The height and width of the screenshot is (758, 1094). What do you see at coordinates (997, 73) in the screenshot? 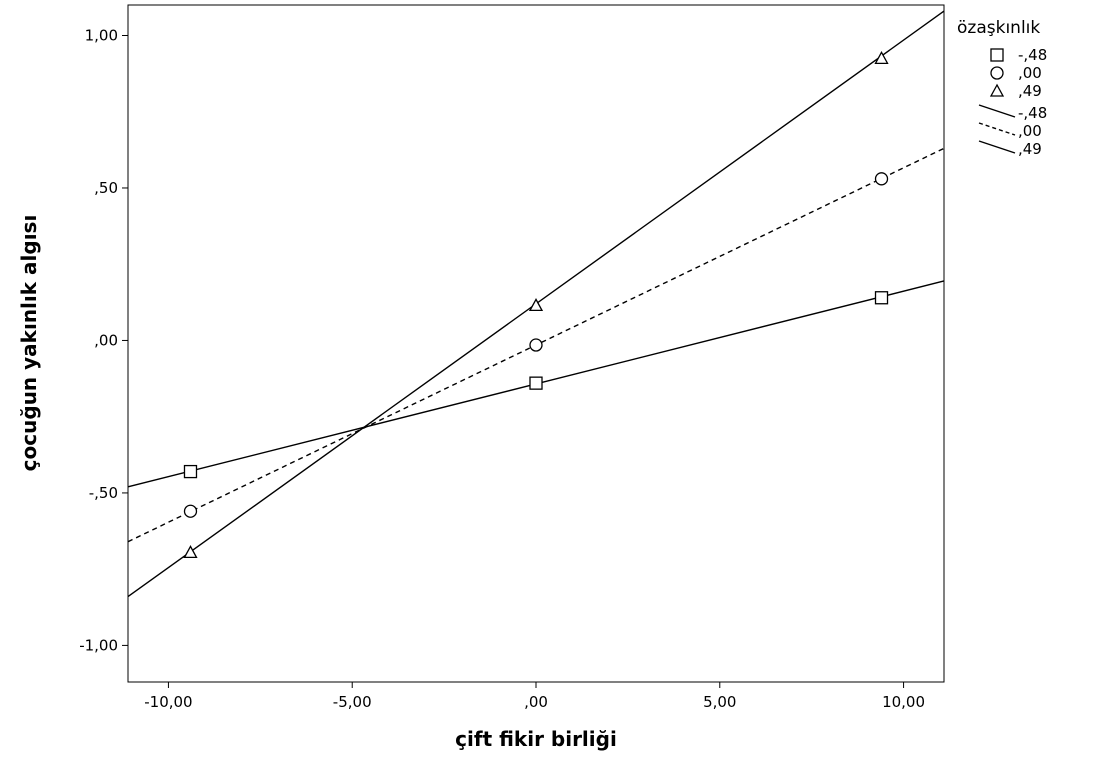
I see `legend-marker-circle` at bounding box center [997, 73].